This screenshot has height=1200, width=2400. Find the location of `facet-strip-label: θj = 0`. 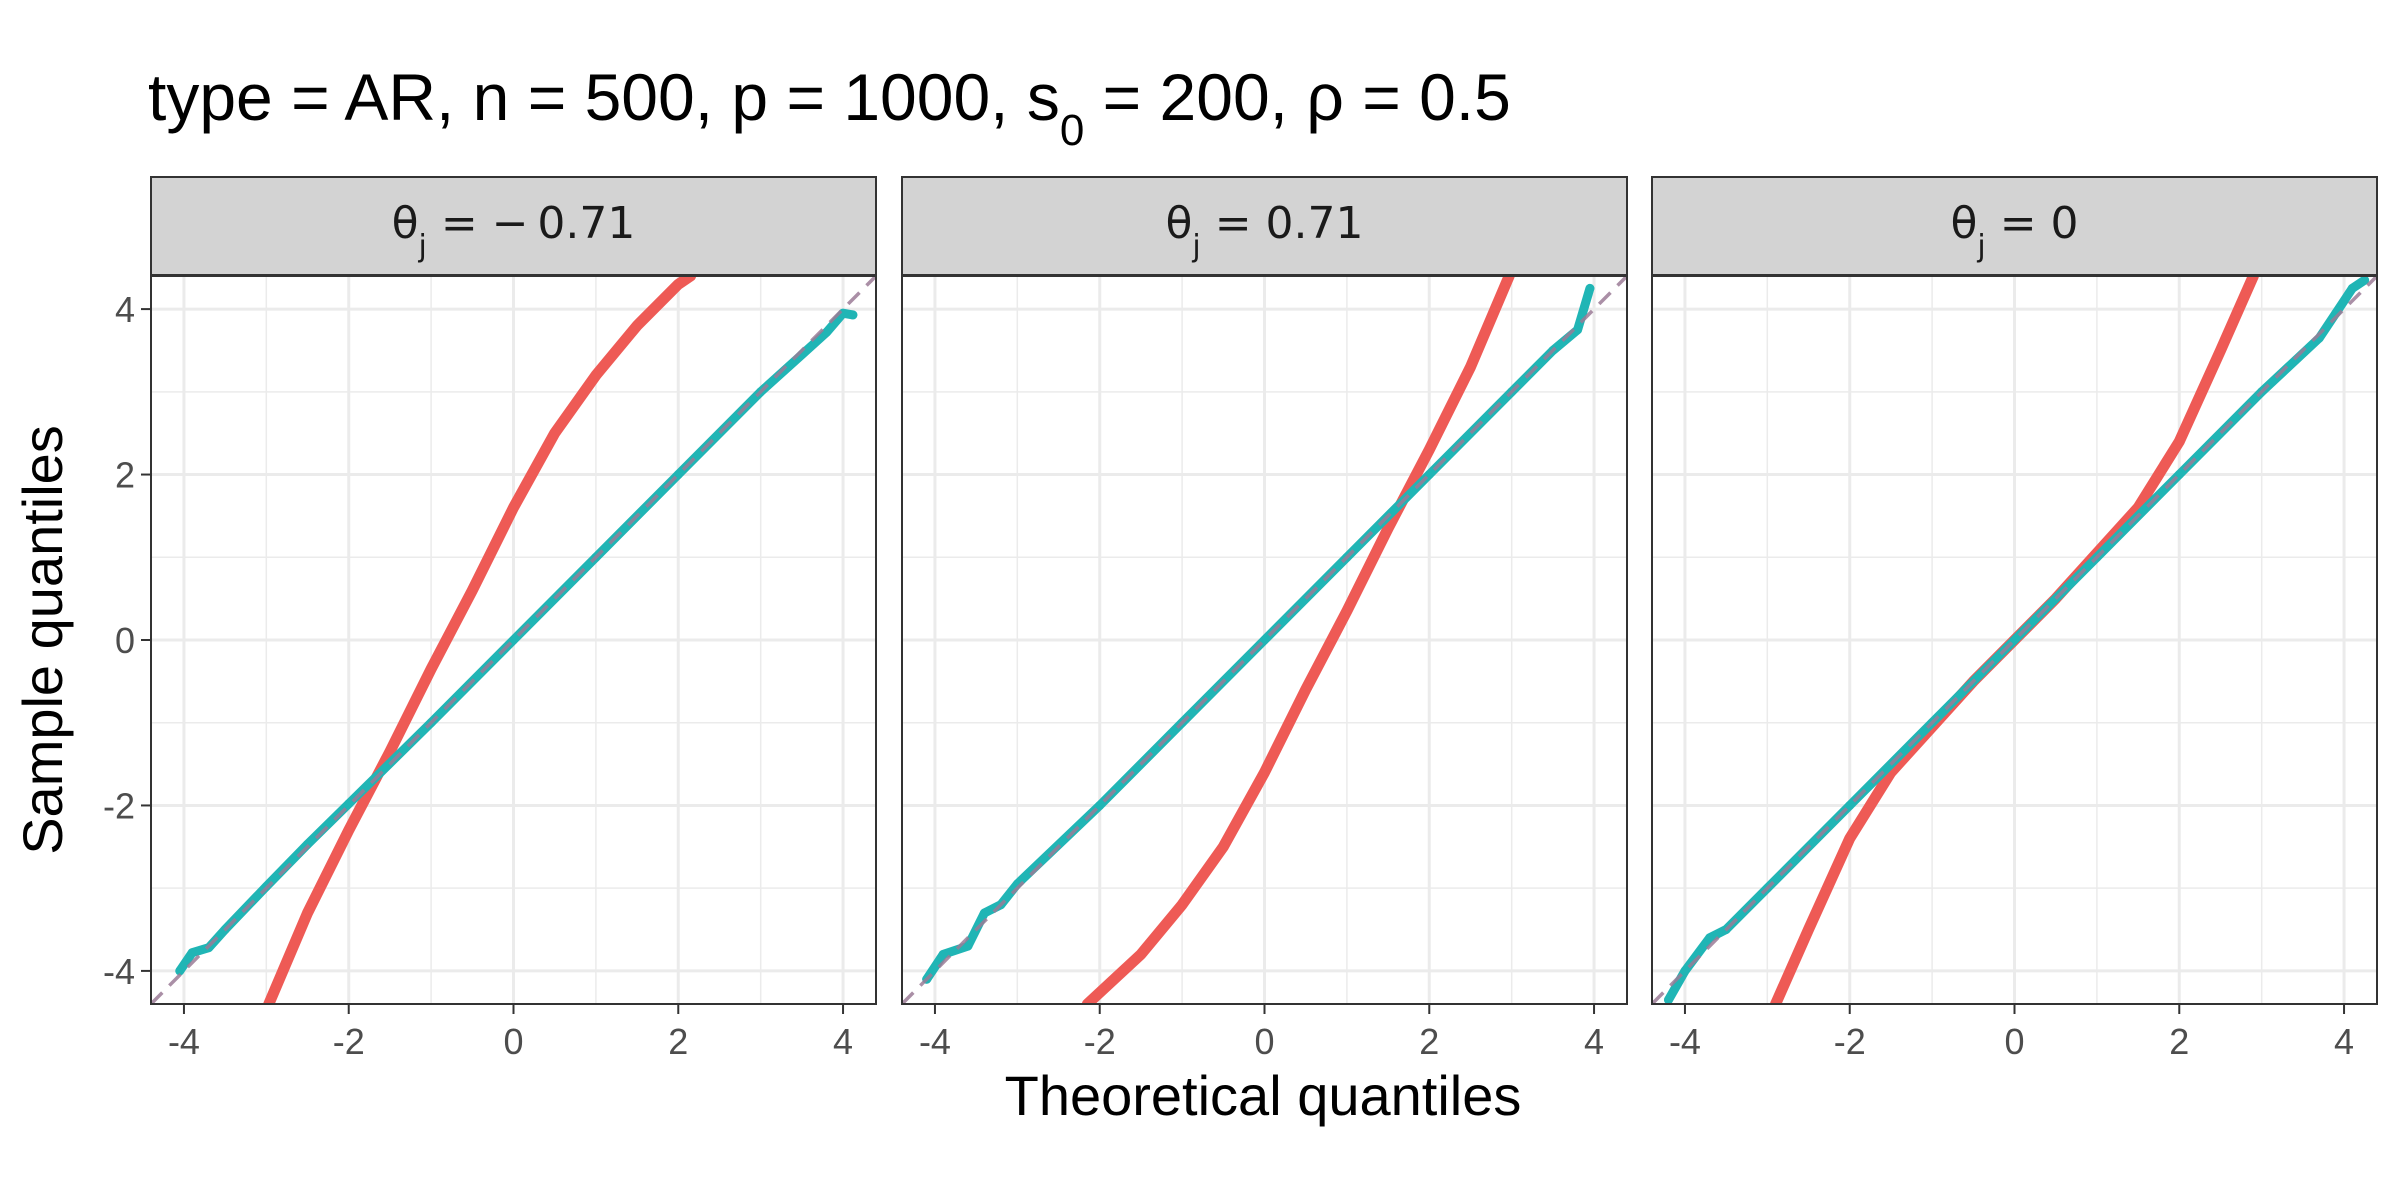

facet-strip-label: θj = 0 is located at coordinates (2014, 231).